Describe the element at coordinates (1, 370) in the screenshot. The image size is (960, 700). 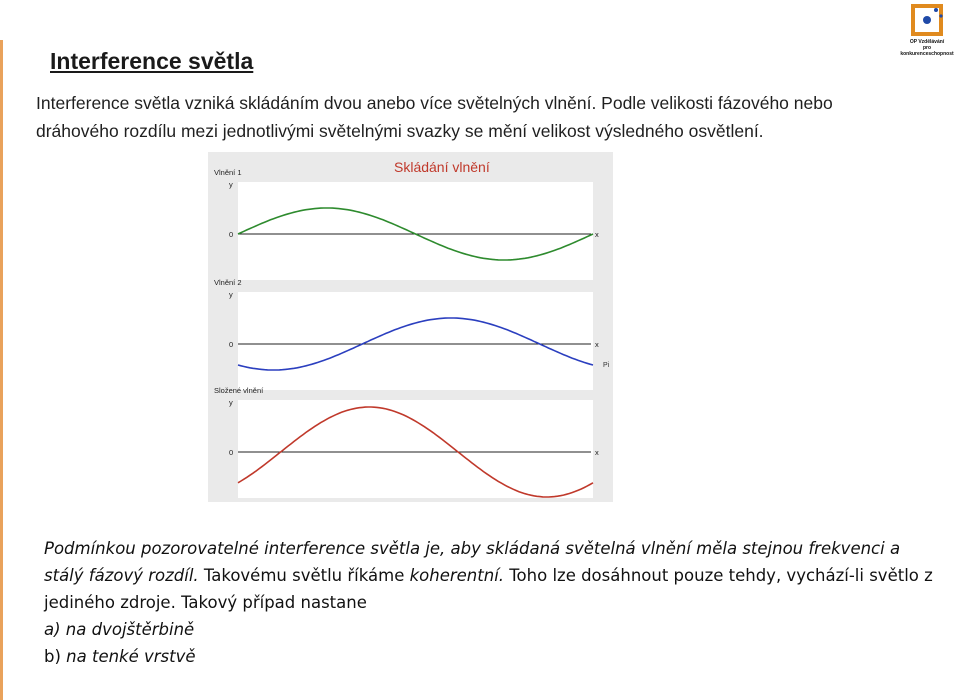
I see `left-accent-rule` at that location.